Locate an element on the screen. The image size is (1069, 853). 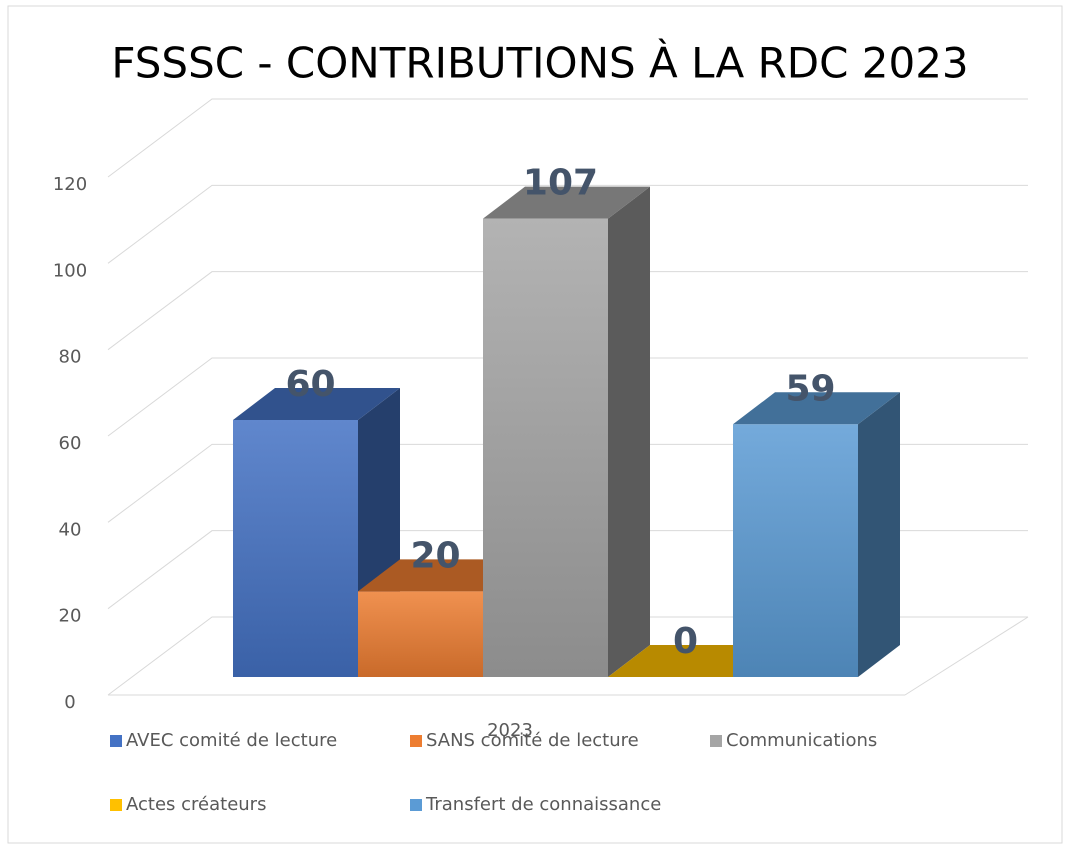
y-tick-label: 60 is located at coordinates (70, 443).